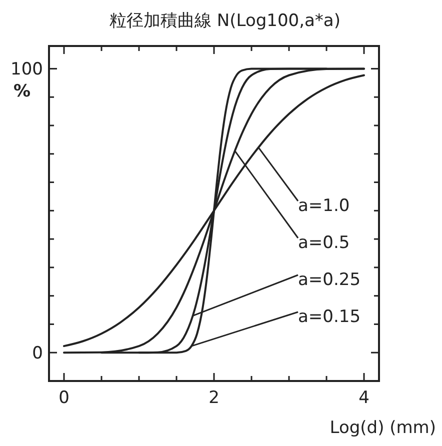  I want to click on chart-title: 粒径加積曲線 N(Log100,a*a), so click(225, 21).